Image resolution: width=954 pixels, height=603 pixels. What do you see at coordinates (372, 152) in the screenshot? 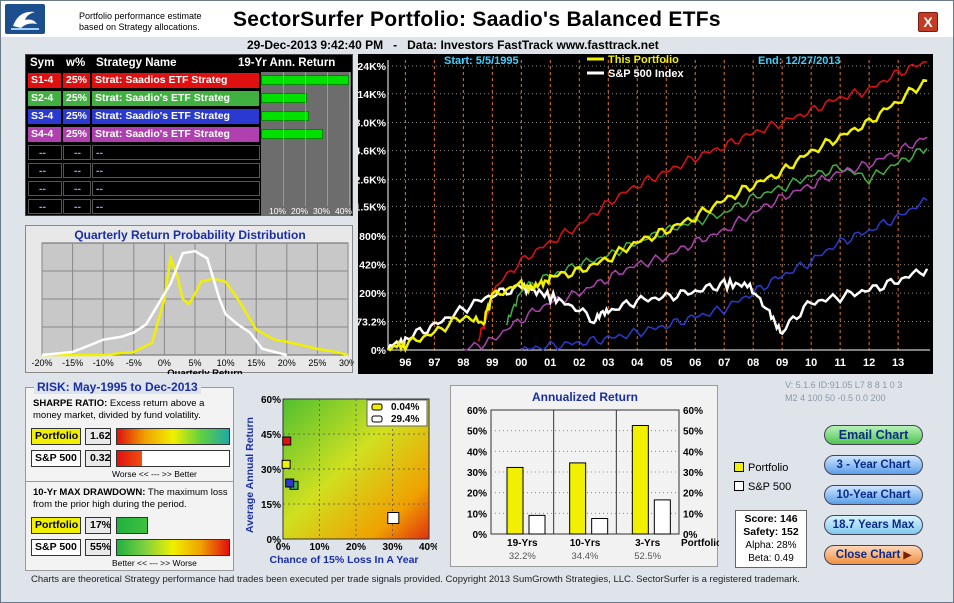
I see `main-y-tick: 4.6K%` at bounding box center [372, 152].